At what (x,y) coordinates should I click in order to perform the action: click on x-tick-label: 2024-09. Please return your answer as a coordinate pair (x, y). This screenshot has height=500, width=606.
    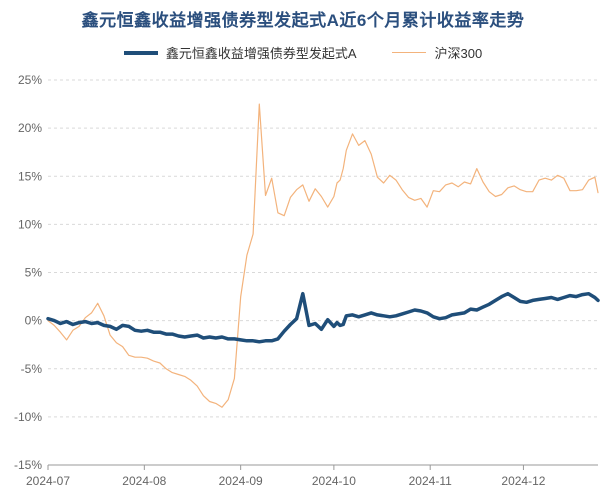
    Looking at the image, I should click on (241, 481).